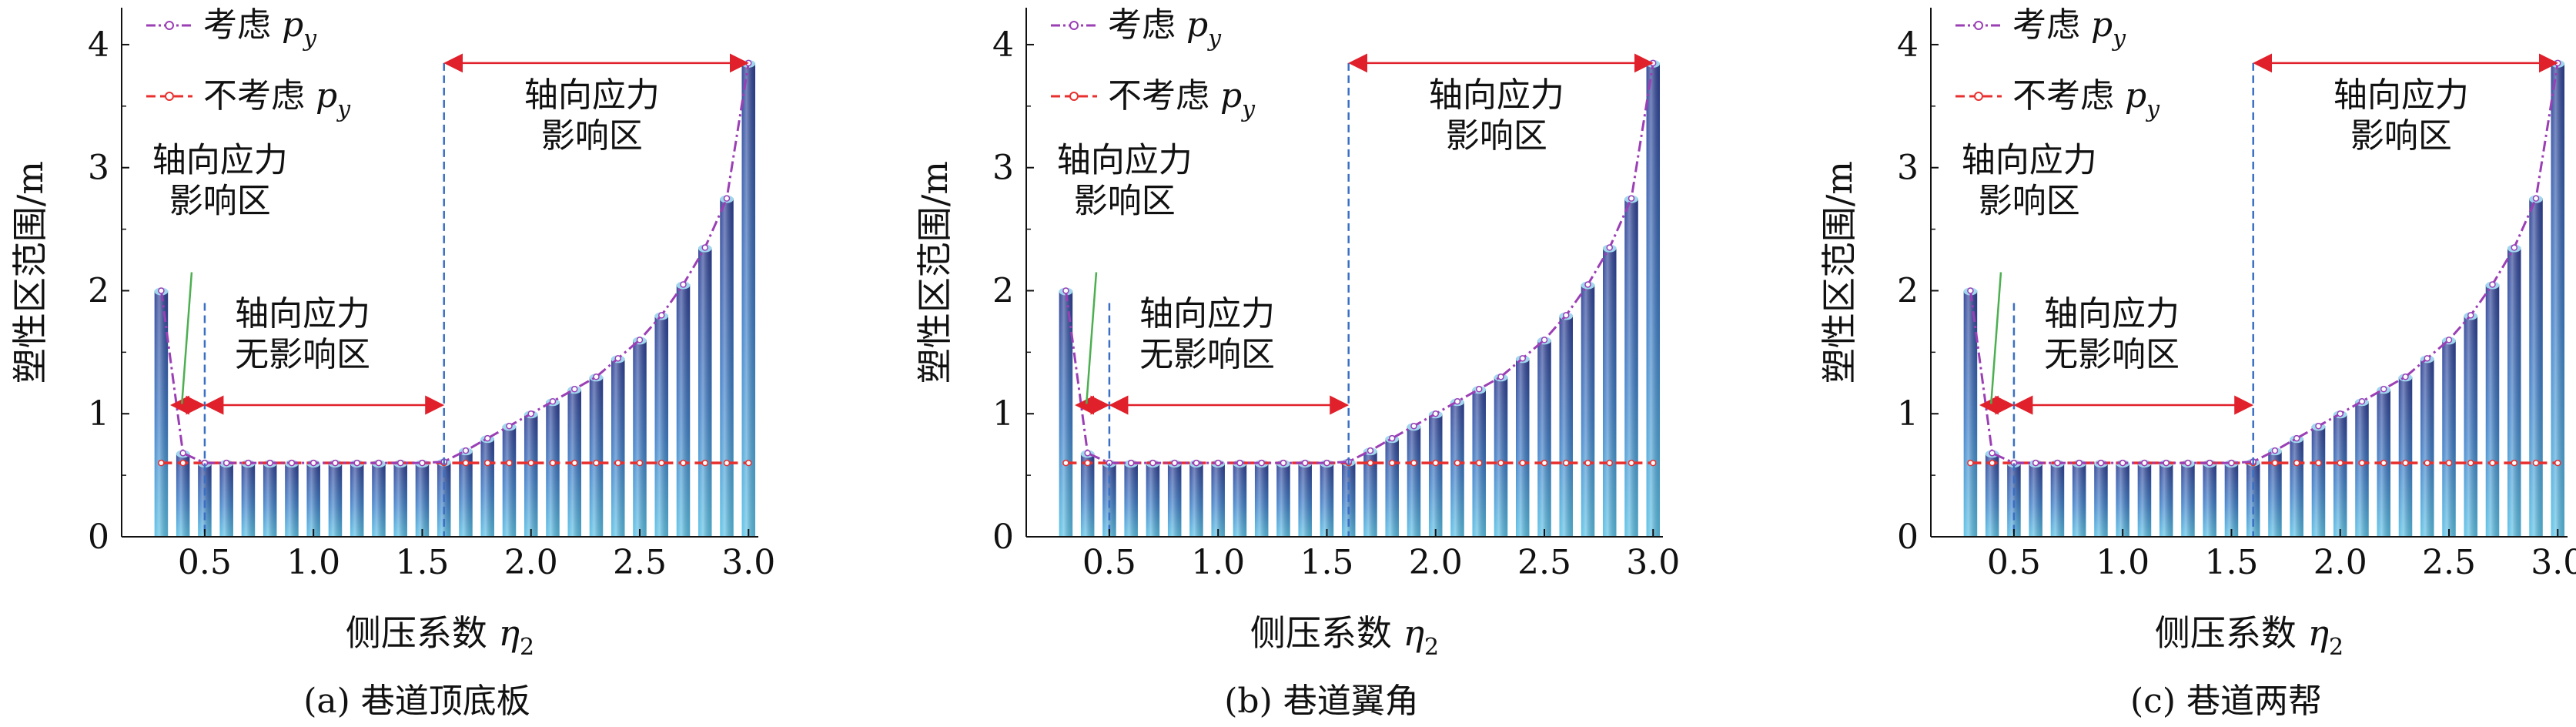 The image size is (2576, 727). Describe the element at coordinates (170, 25) in the screenshot. I see `legend-marker-with-py` at that location.